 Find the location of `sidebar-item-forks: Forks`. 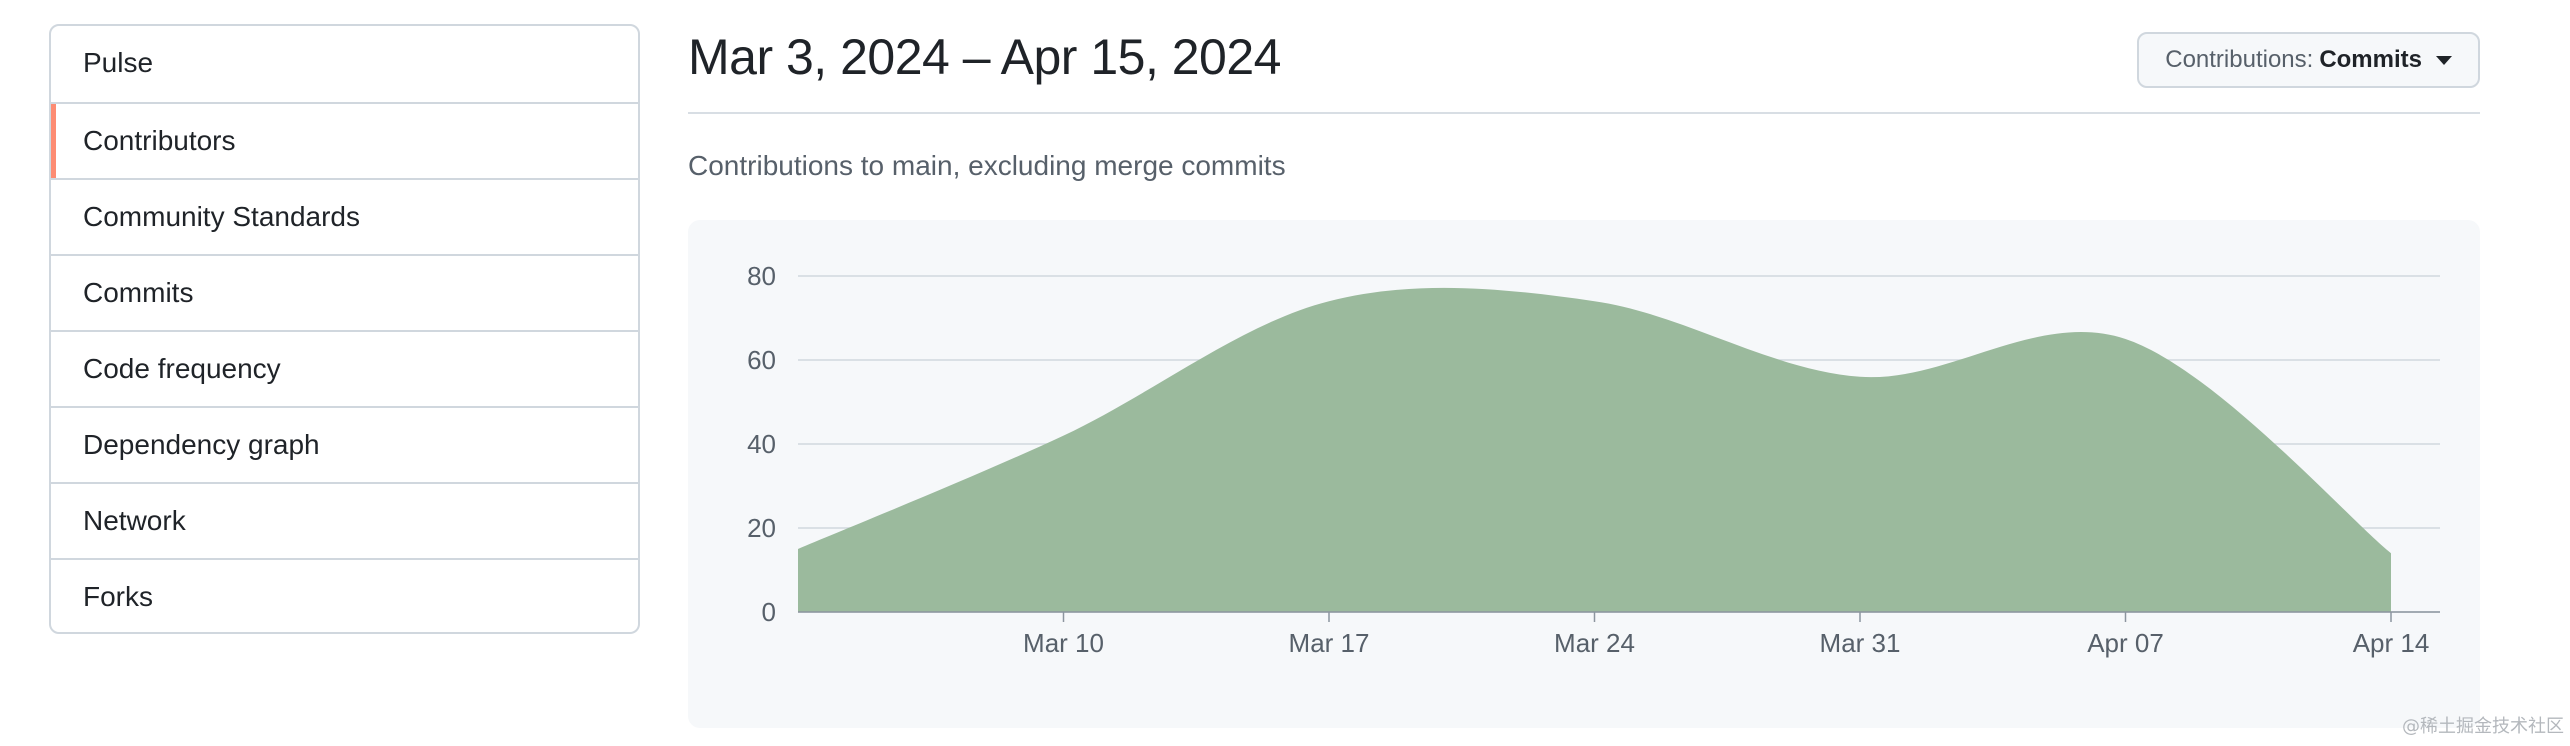

sidebar-item-forks: Forks is located at coordinates (344, 595).